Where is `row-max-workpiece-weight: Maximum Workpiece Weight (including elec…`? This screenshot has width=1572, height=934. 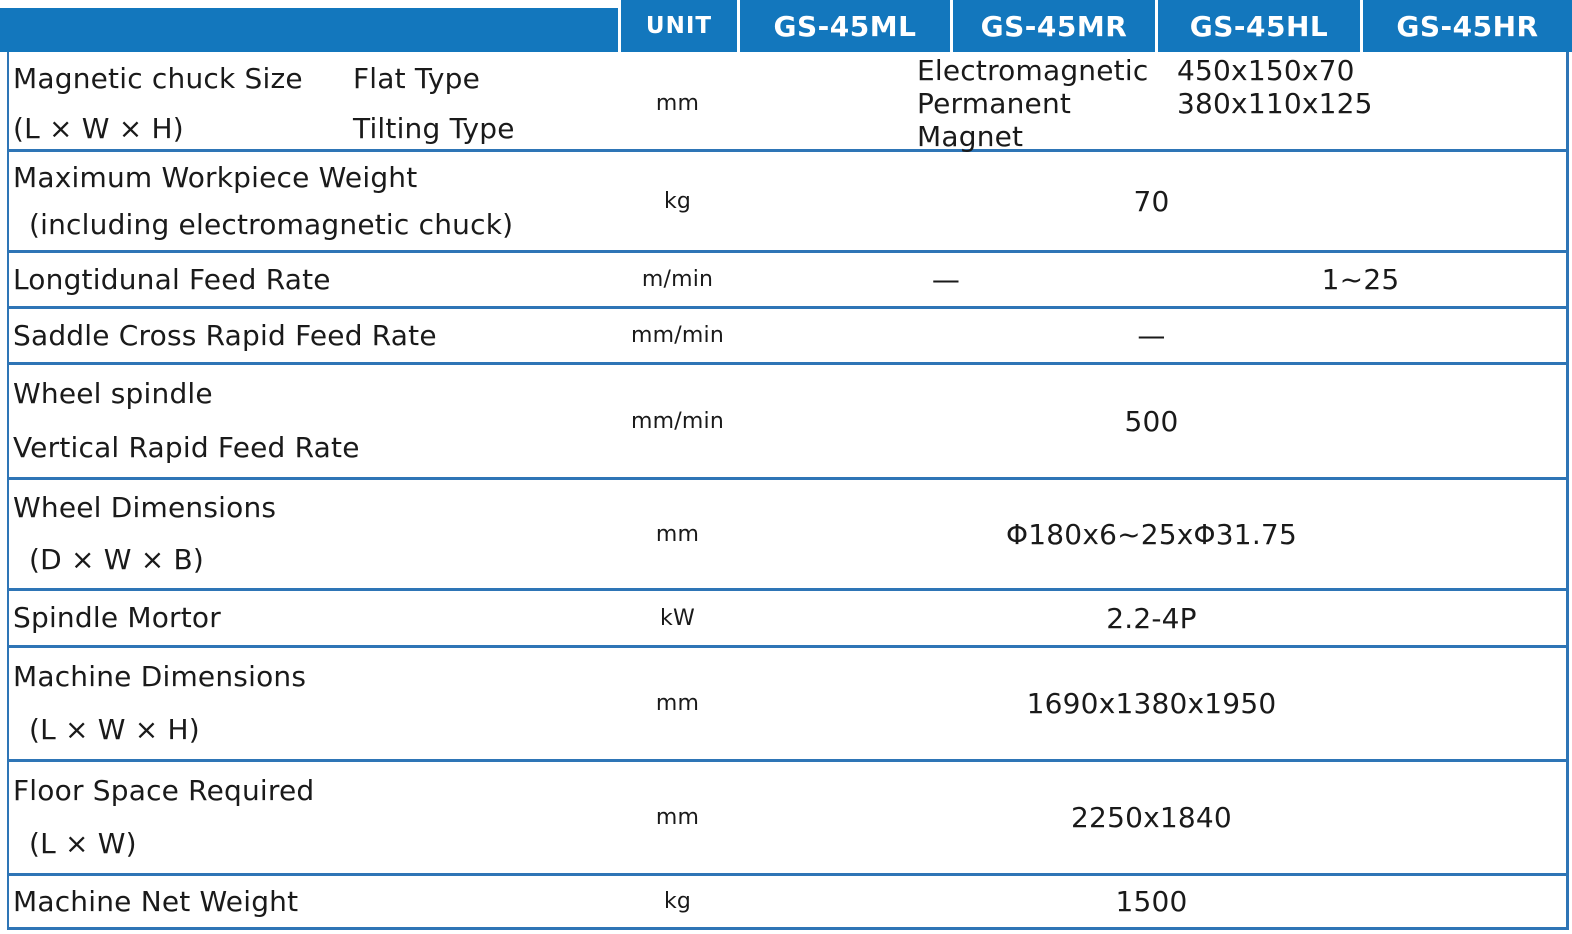 row-max-workpiece-weight: Maximum Workpiece Weight (including elec… is located at coordinates (787, 202).